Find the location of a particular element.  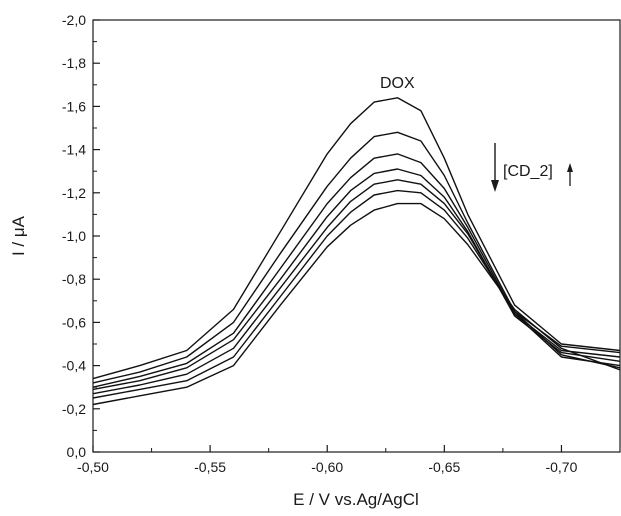

x-tick-label: -0,60 is located at coordinates (327, 467).